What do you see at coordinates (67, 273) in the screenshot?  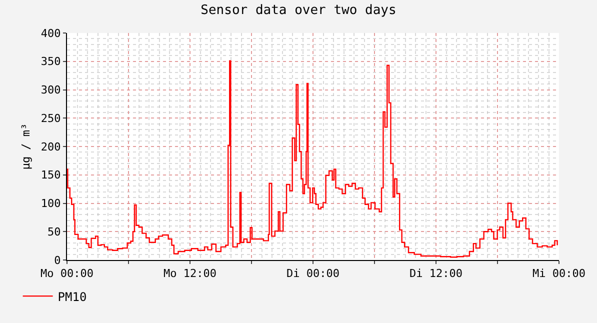 I see `x-tick-label: Mo 00:00` at bounding box center [67, 273].